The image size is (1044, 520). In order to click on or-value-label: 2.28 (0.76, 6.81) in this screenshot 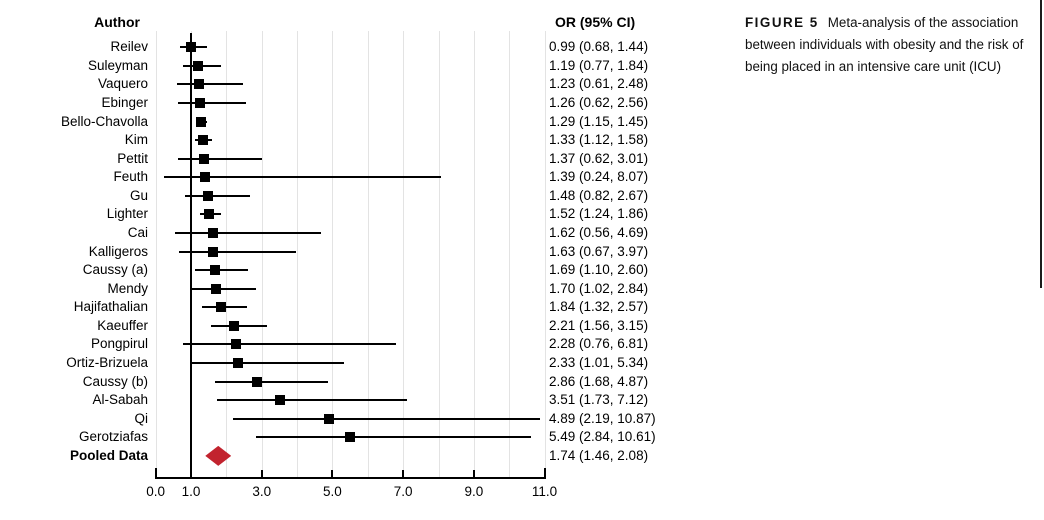, I will do `click(599, 344)`.